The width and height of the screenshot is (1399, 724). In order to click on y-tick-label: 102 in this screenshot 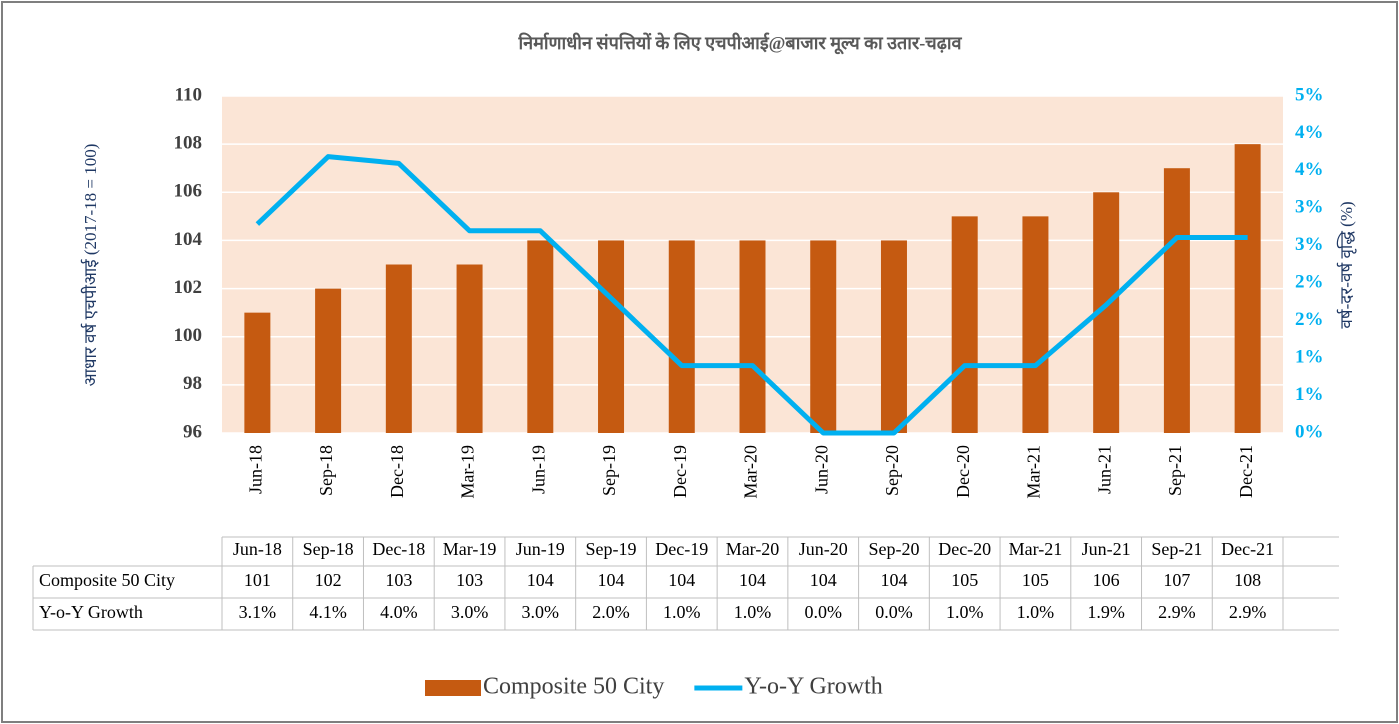, I will do `click(188, 287)`.